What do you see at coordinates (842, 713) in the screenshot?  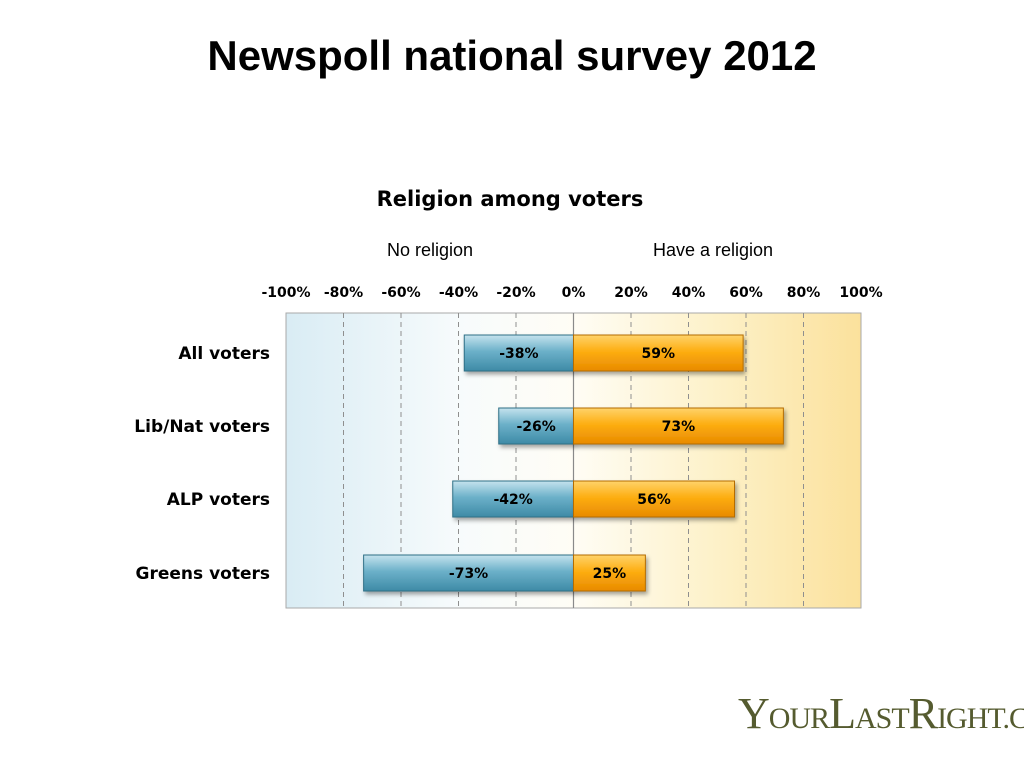 I see `logo-text: L` at bounding box center [842, 713].